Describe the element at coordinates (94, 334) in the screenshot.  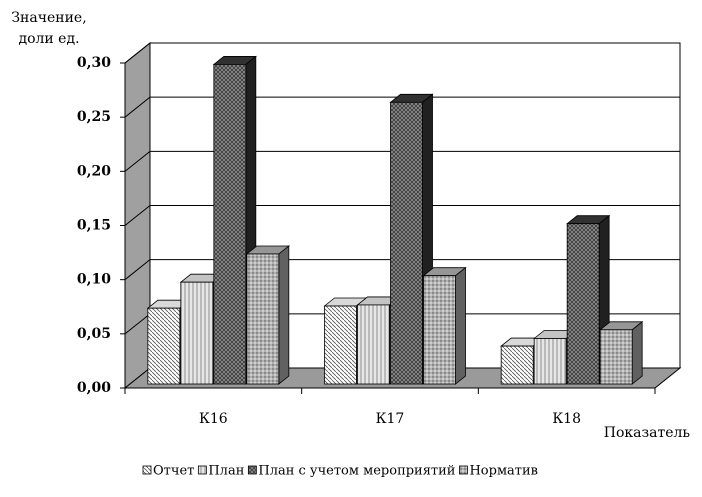
I see `y-tick-label: 0,05` at that location.